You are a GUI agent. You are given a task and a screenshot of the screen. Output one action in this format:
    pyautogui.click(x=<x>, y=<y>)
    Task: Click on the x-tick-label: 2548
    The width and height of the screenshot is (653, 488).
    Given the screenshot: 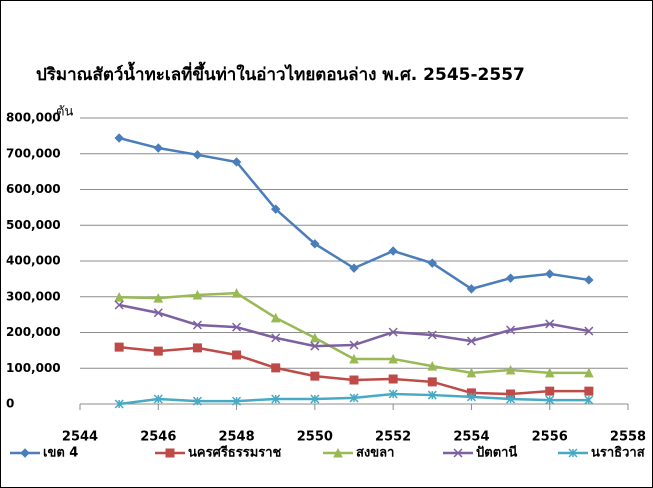 What is the action you would take?
    pyautogui.click(x=236, y=437)
    